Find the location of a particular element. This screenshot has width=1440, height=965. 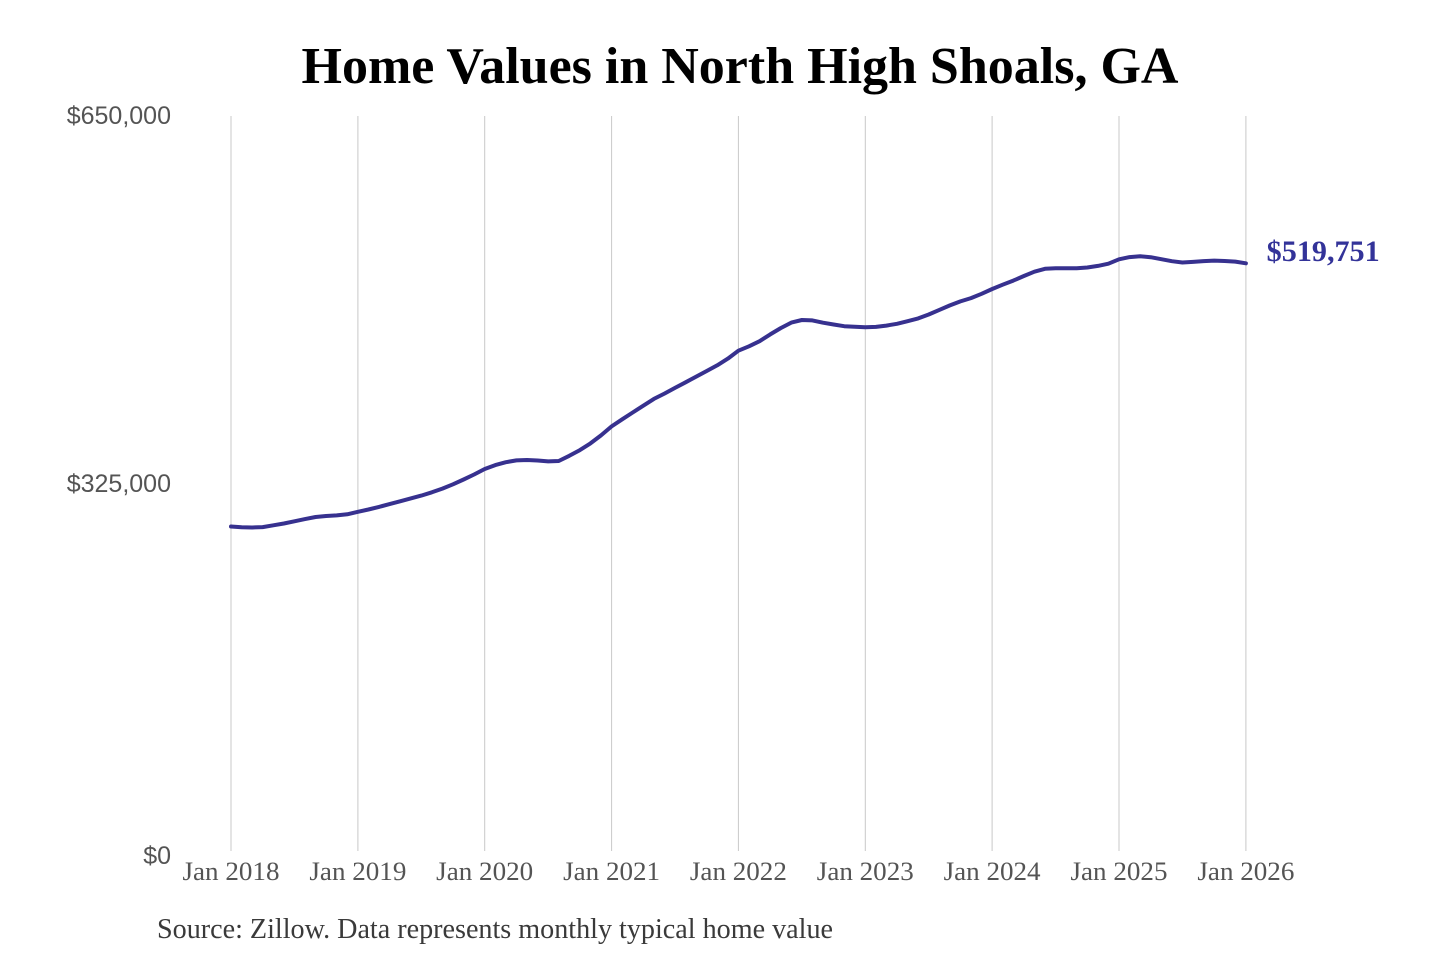

svg-text: $650,000 is located at coordinates (119, 116).